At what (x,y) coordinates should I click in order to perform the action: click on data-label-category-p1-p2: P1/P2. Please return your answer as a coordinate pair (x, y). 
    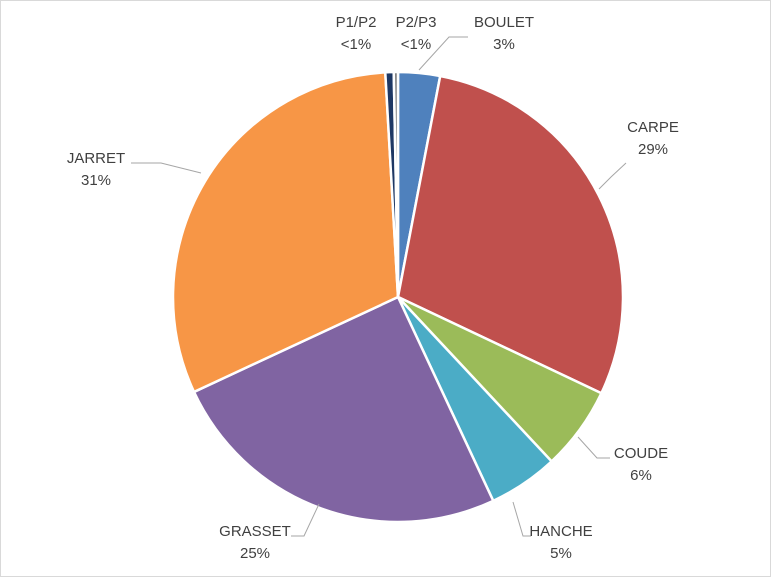
    Looking at the image, I should click on (356, 22).